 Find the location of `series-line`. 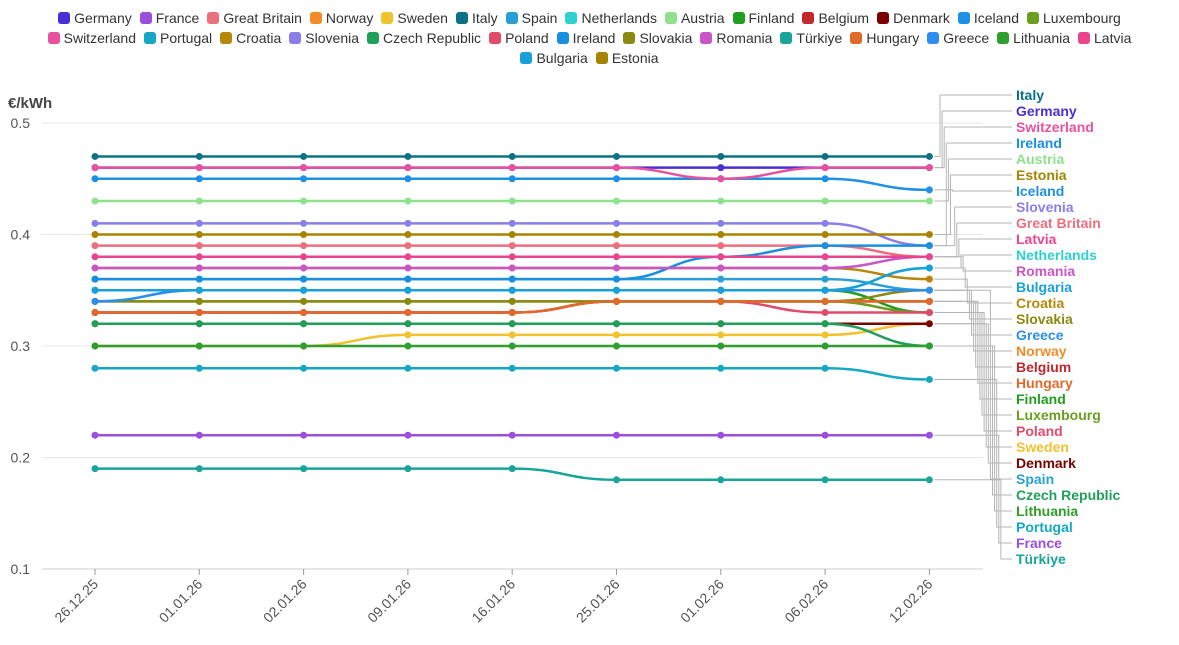

series-line is located at coordinates (512, 262).